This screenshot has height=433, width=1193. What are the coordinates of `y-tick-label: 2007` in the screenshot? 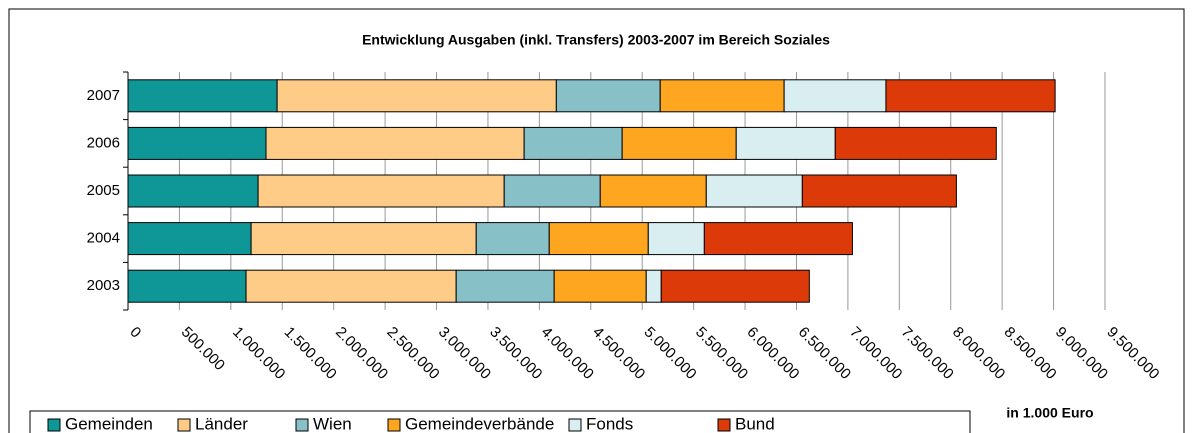 It's located at (103, 95).